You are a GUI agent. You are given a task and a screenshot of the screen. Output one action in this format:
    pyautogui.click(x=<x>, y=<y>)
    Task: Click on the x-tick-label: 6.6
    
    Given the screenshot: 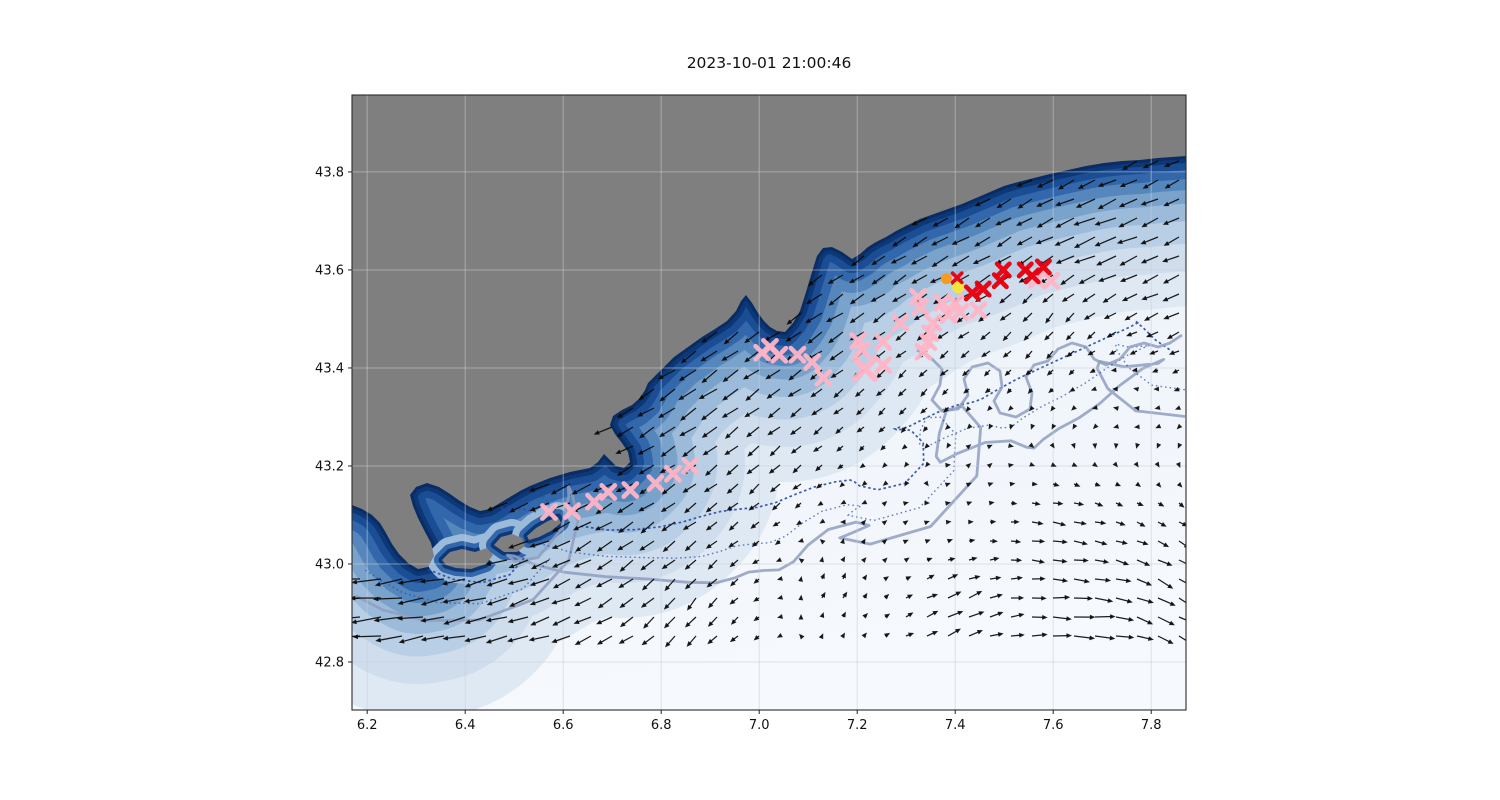 What is the action you would take?
    pyautogui.click(x=563, y=725)
    